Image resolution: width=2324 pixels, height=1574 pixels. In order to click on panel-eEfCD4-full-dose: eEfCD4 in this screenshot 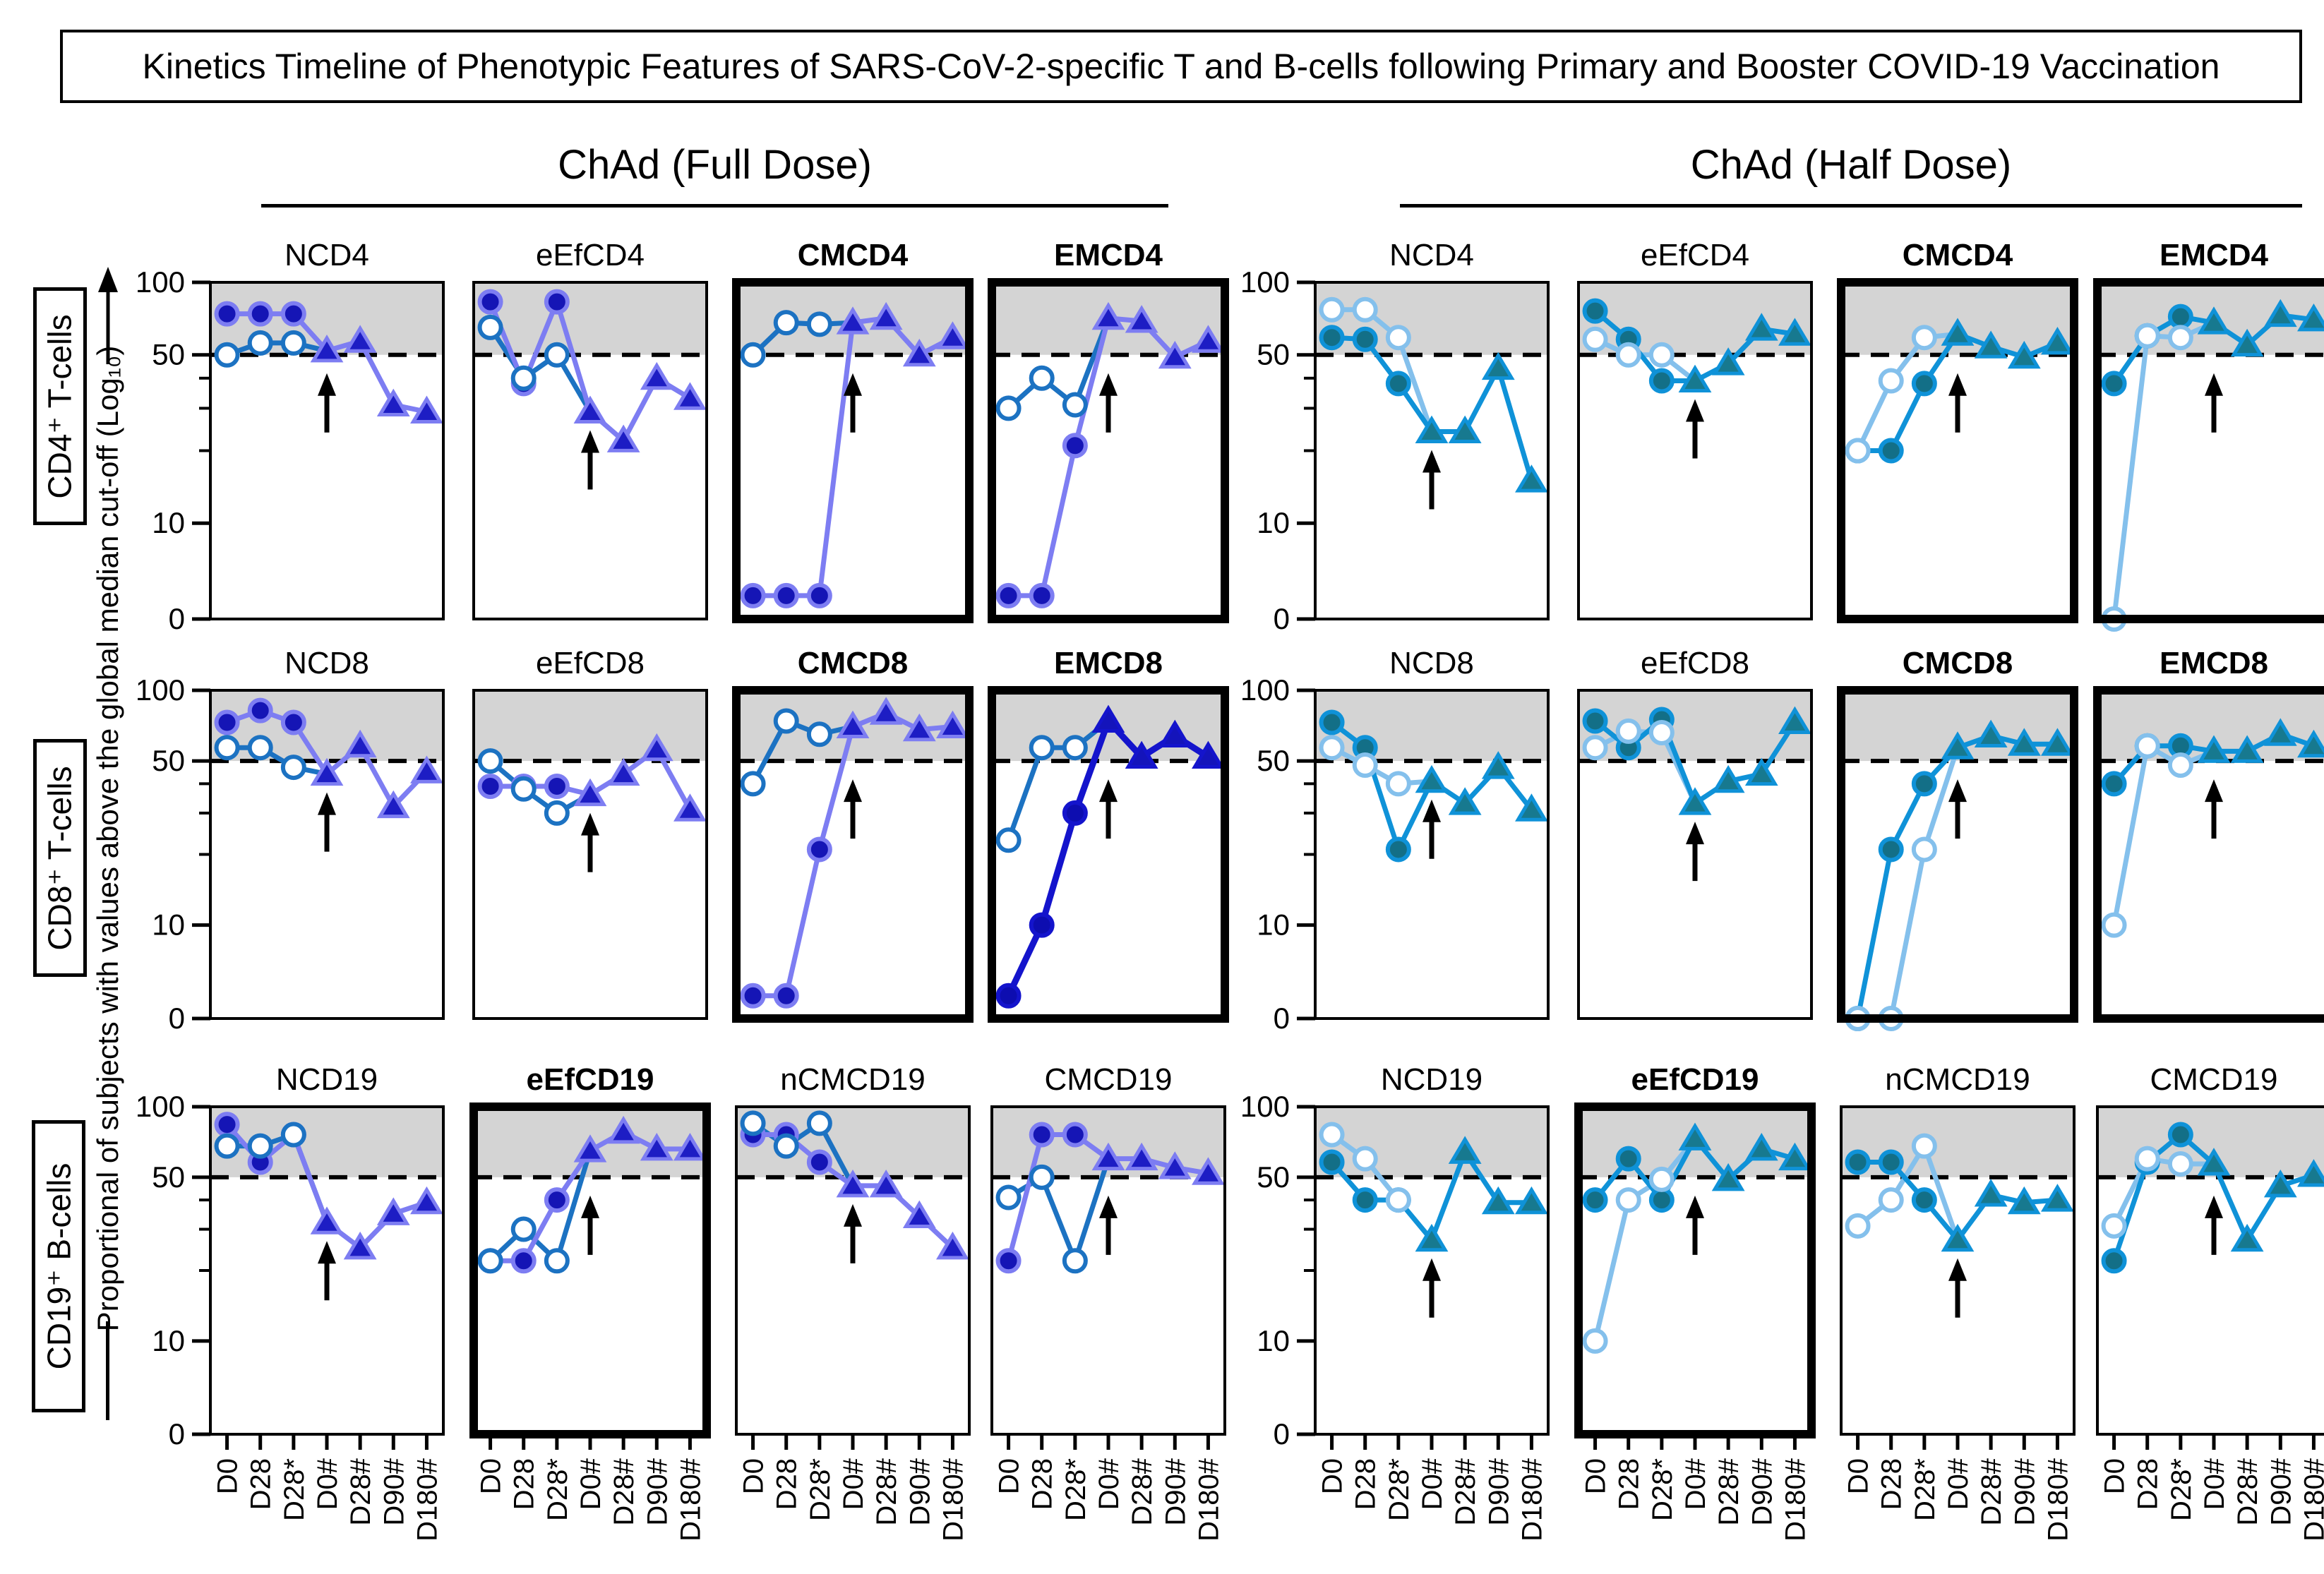, I will do `click(590, 429)`.